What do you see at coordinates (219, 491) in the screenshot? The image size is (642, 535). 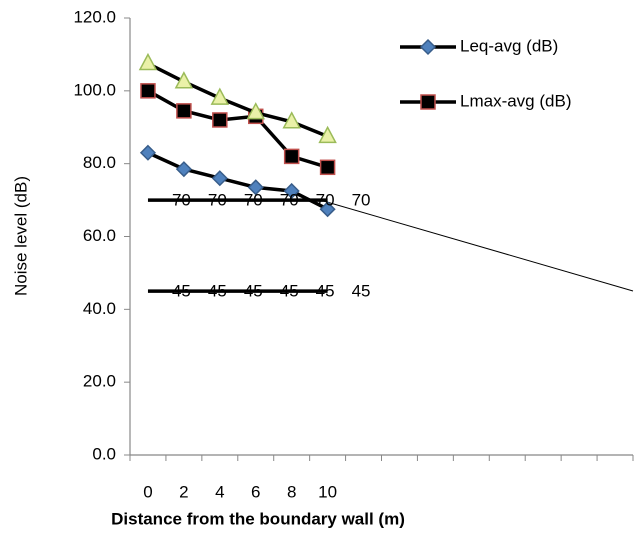 I see `x-tick-label: 4` at bounding box center [219, 491].